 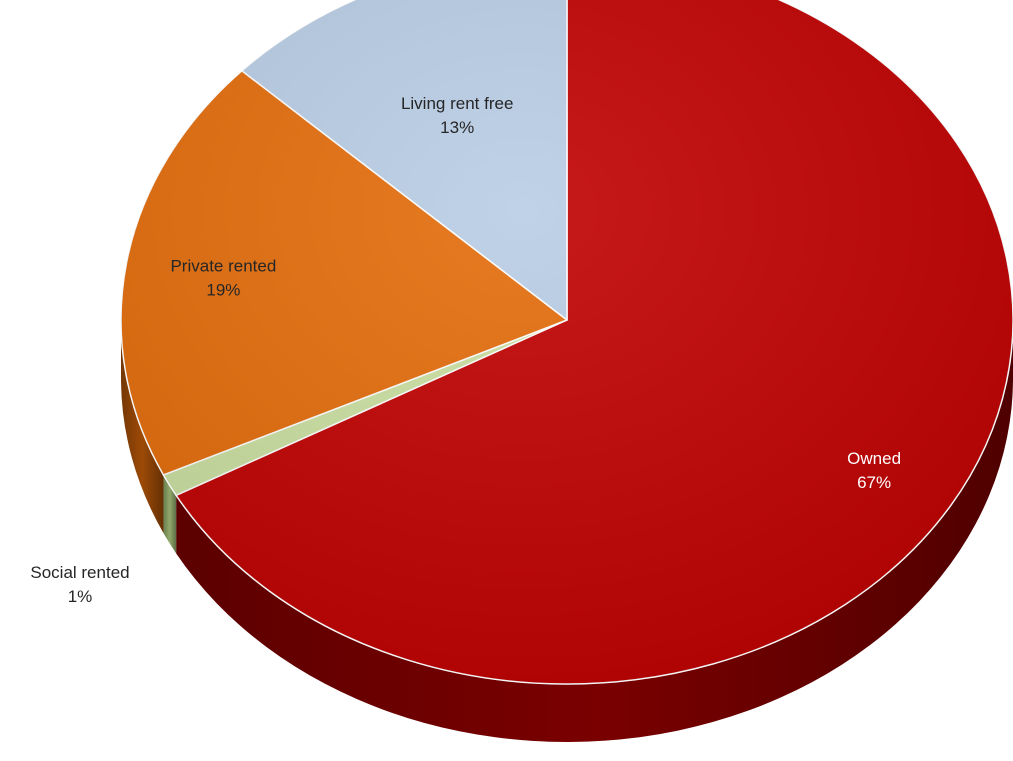 What do you see at coordinates (457, 103) in the screenshot?
I see `slice-label-name-living-rent-free: Living rent free` at bounding box center [457, 103].